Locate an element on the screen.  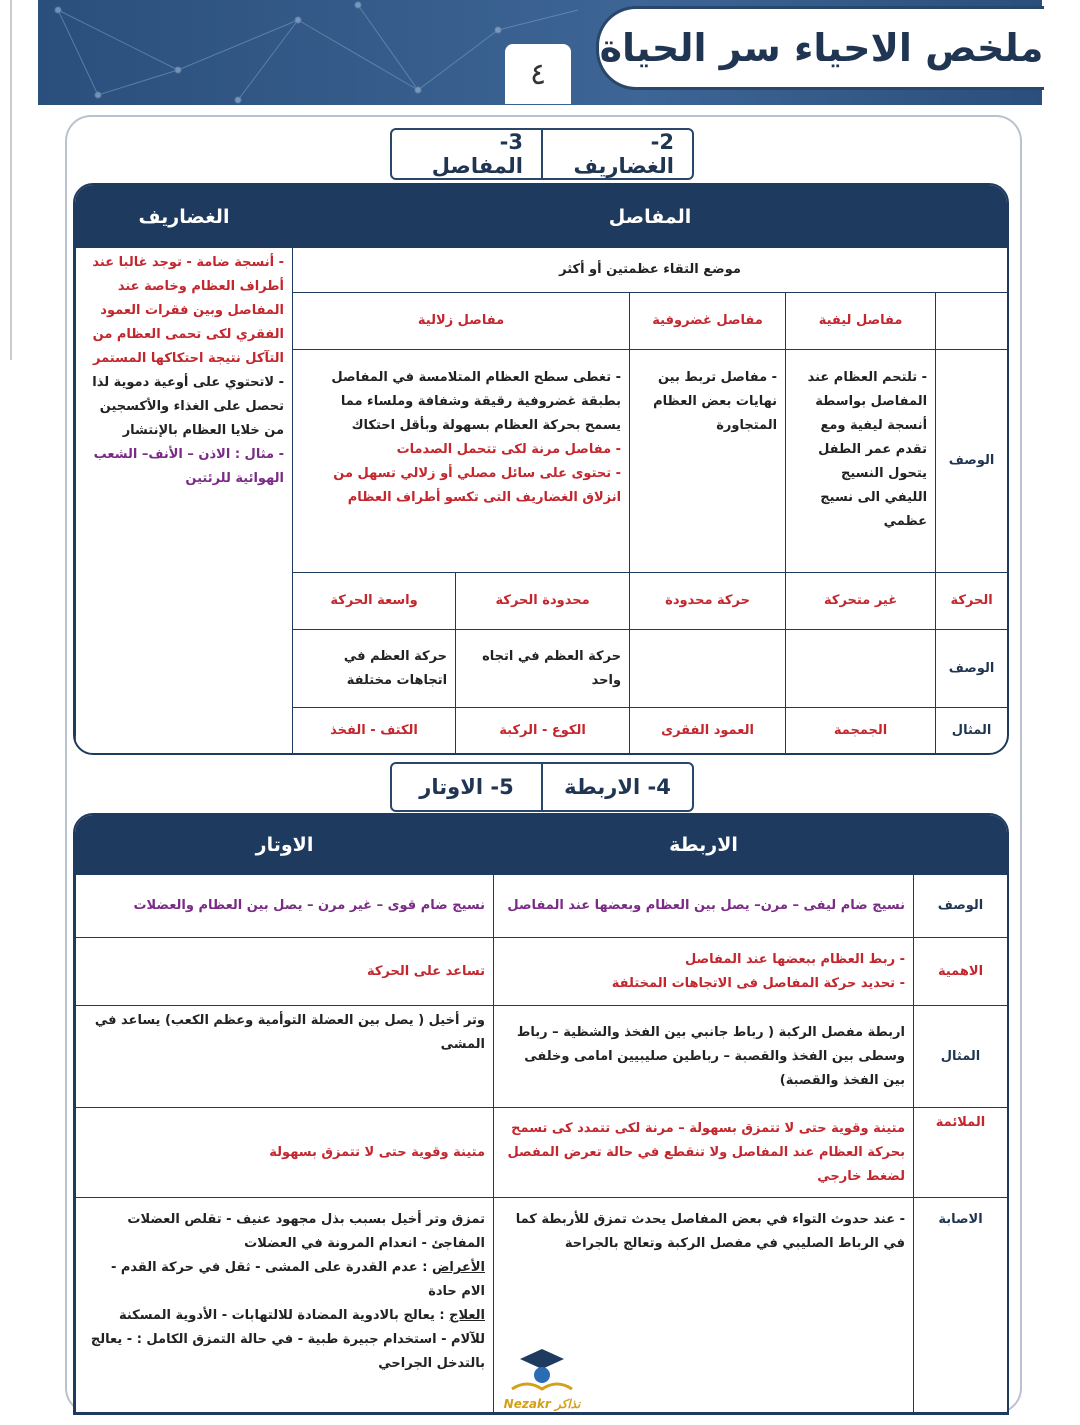
label: الأعراض is located at coordinates (458, 1267).